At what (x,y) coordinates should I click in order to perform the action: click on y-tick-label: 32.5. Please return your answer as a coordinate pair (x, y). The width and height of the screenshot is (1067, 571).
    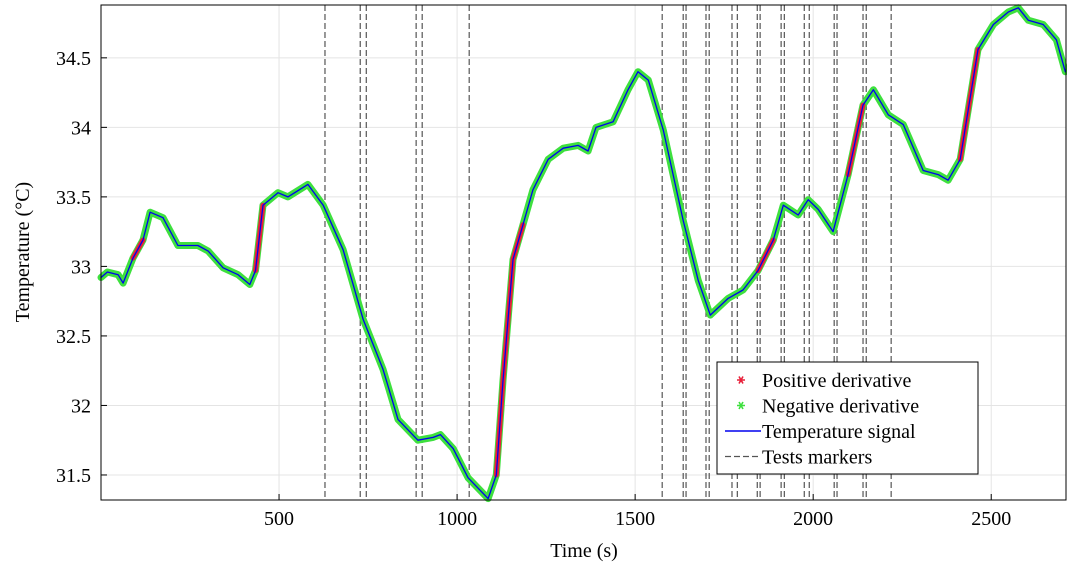
    Looking at the image, I should click on (73, 337).